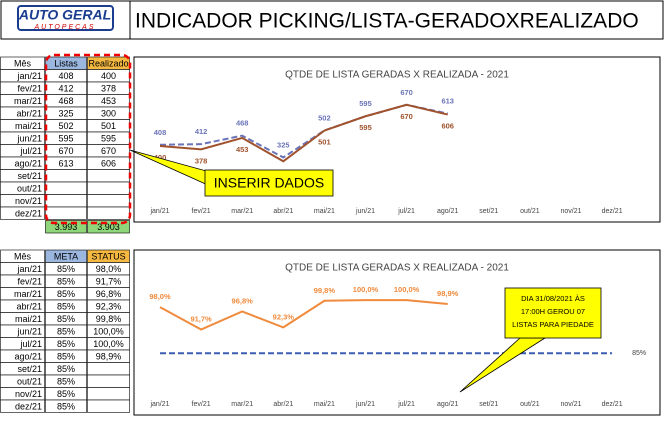  What do you see at coordinates (29, 332) in the screenshot?
I see `cell-text: jun/21` at bounding box center [29, 332].